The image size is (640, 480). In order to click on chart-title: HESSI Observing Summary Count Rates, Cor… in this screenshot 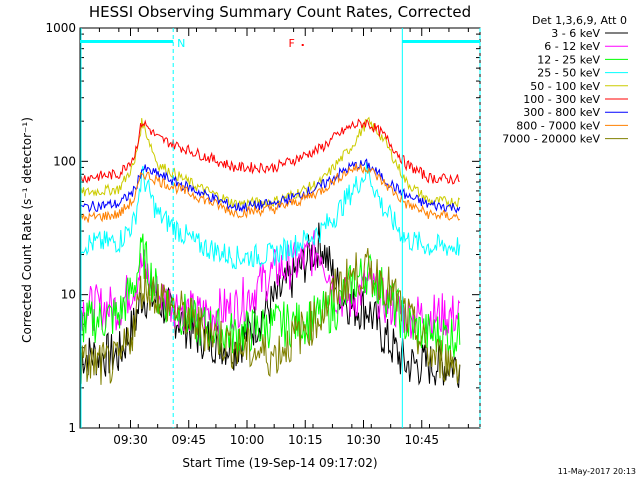, I will do `click(280, 12)`.